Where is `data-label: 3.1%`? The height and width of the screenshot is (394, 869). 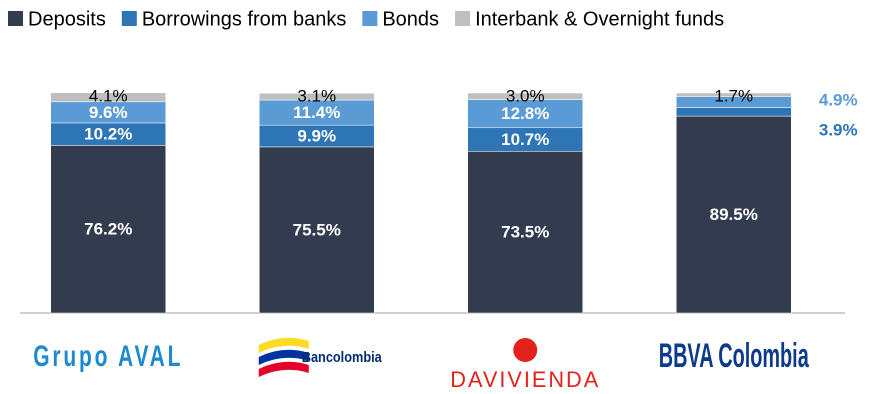 data-label: 3.1% is located at coordinates (316, 96).